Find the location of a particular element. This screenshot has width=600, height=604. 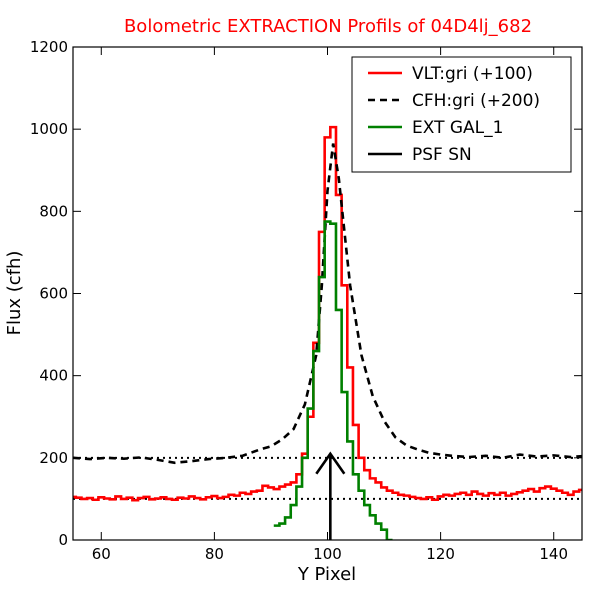

y-axis-label: Flux (cfh) is located at coordinates (14, 293).